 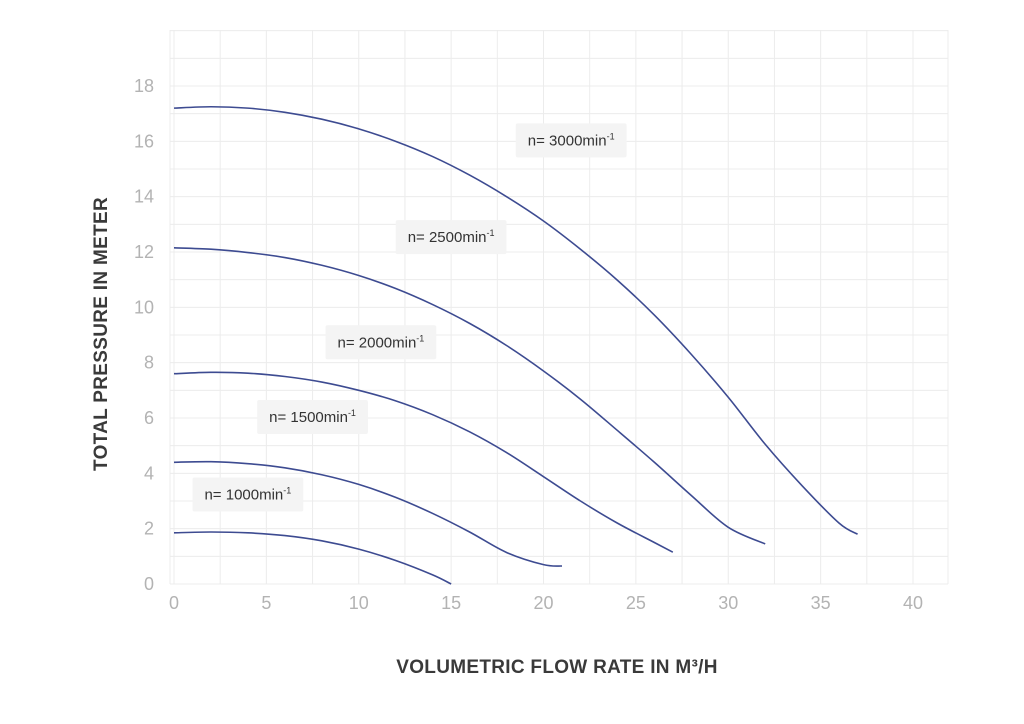 I want to click on curve-label-main: n= 2500min, so click(x=447, y=237).